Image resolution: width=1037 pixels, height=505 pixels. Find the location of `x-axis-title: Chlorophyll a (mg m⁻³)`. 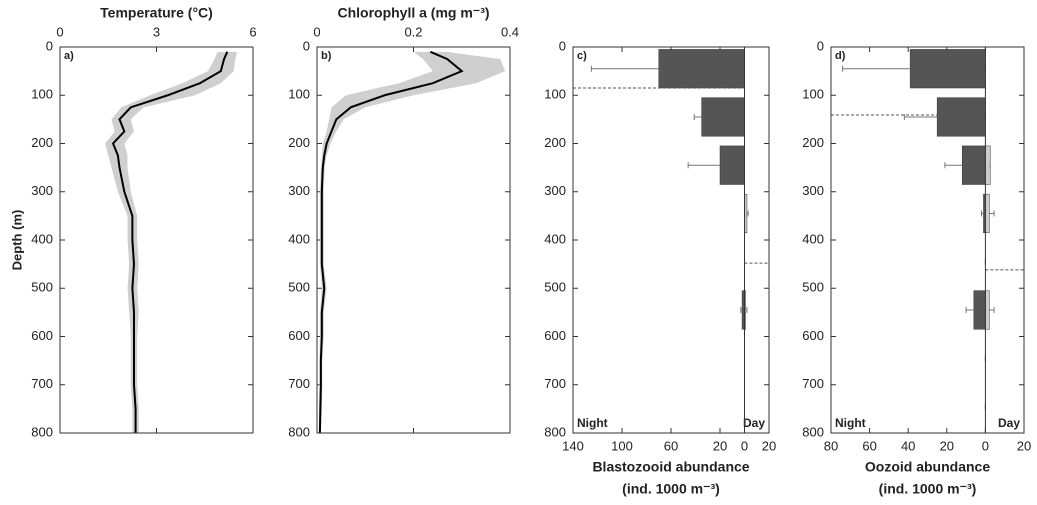

x-axis-title: Chlorophyll a (mg m⁻³) is located at coordinates (413, 13).